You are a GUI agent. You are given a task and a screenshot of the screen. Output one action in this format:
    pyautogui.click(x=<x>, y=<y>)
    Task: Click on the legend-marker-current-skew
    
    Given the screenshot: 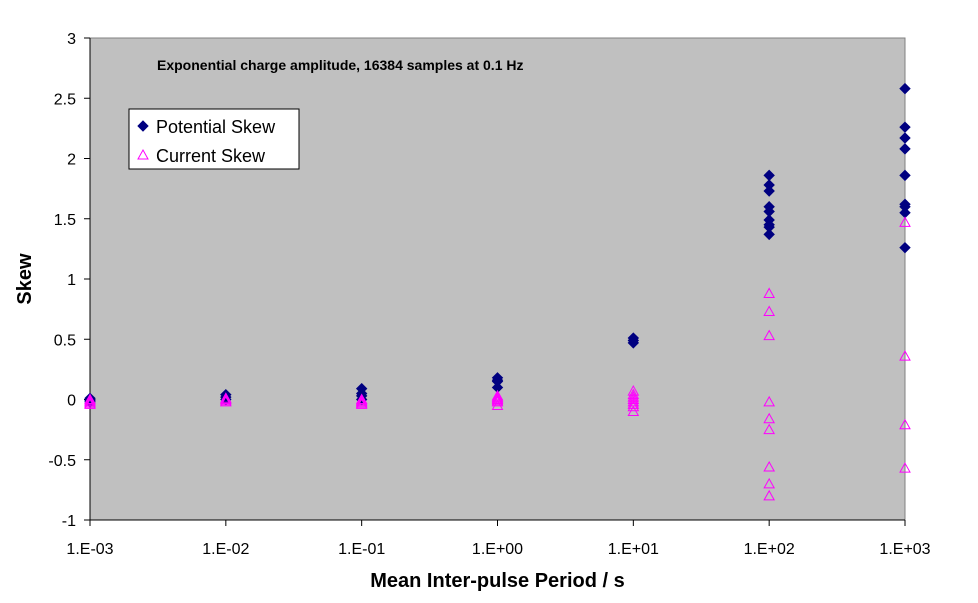 What is the action you would take?
    pyautogui.click(x=143, y=154)
    